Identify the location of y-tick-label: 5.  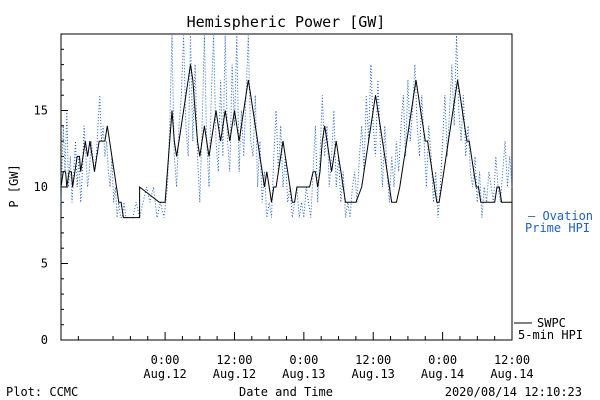
(44, 264).